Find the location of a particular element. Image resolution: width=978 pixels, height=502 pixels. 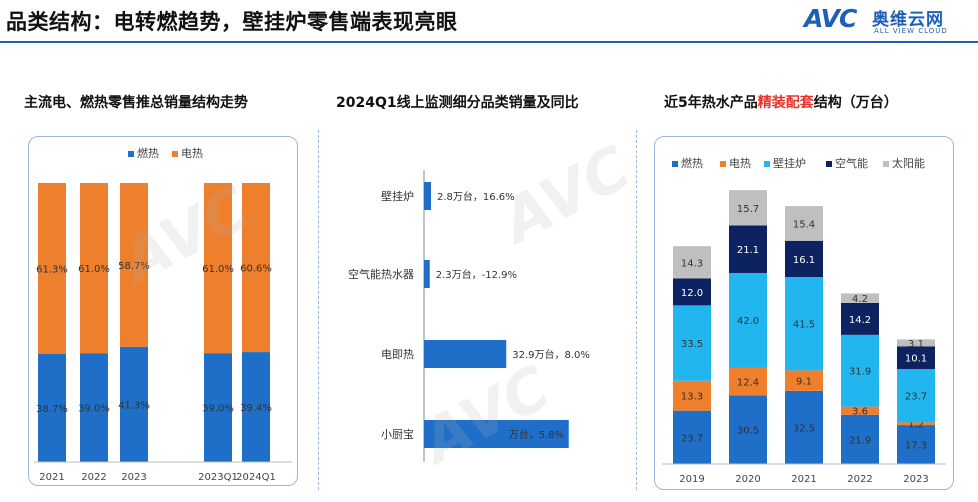

avc-logo: AVC 奥维云网 ALL VIEW CLOUD is located at coordinates (890, 22).